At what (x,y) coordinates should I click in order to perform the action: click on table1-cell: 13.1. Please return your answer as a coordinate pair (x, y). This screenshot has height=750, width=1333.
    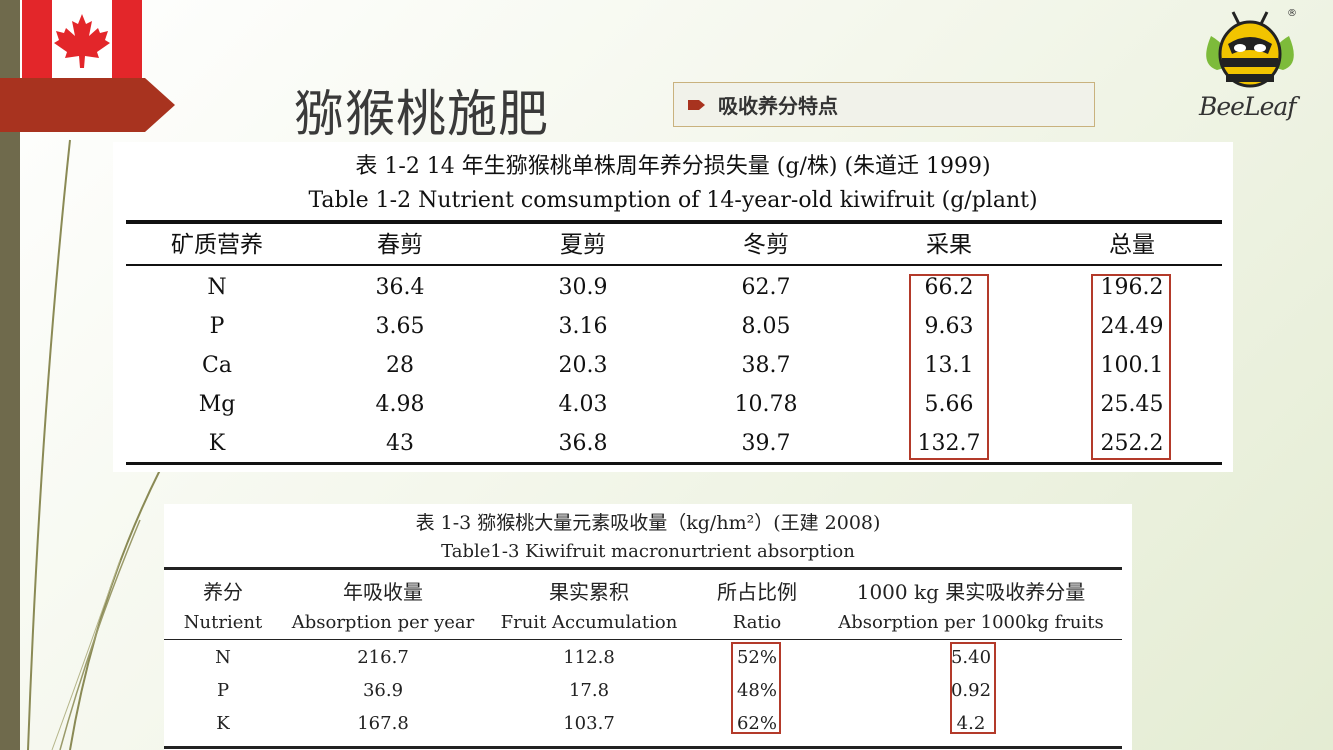
    Looking at the image, I should click on (949, 365).